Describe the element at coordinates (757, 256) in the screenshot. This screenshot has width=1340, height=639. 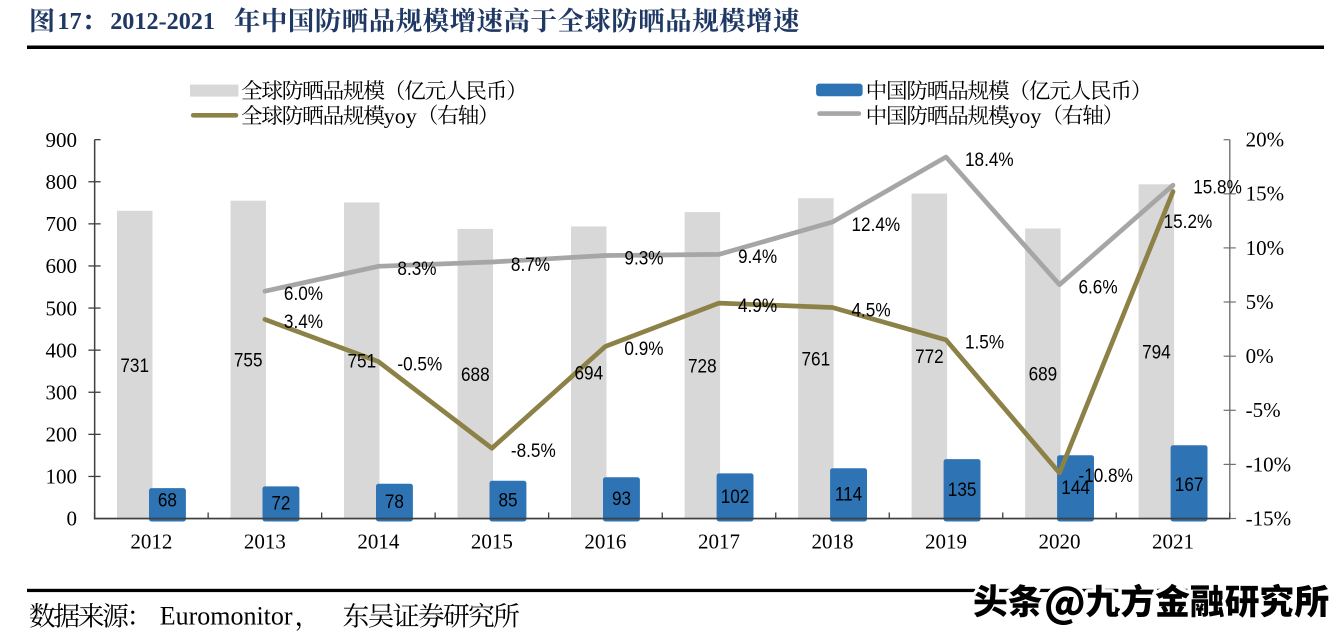
I see `svg-text: 9.4%` at that location.